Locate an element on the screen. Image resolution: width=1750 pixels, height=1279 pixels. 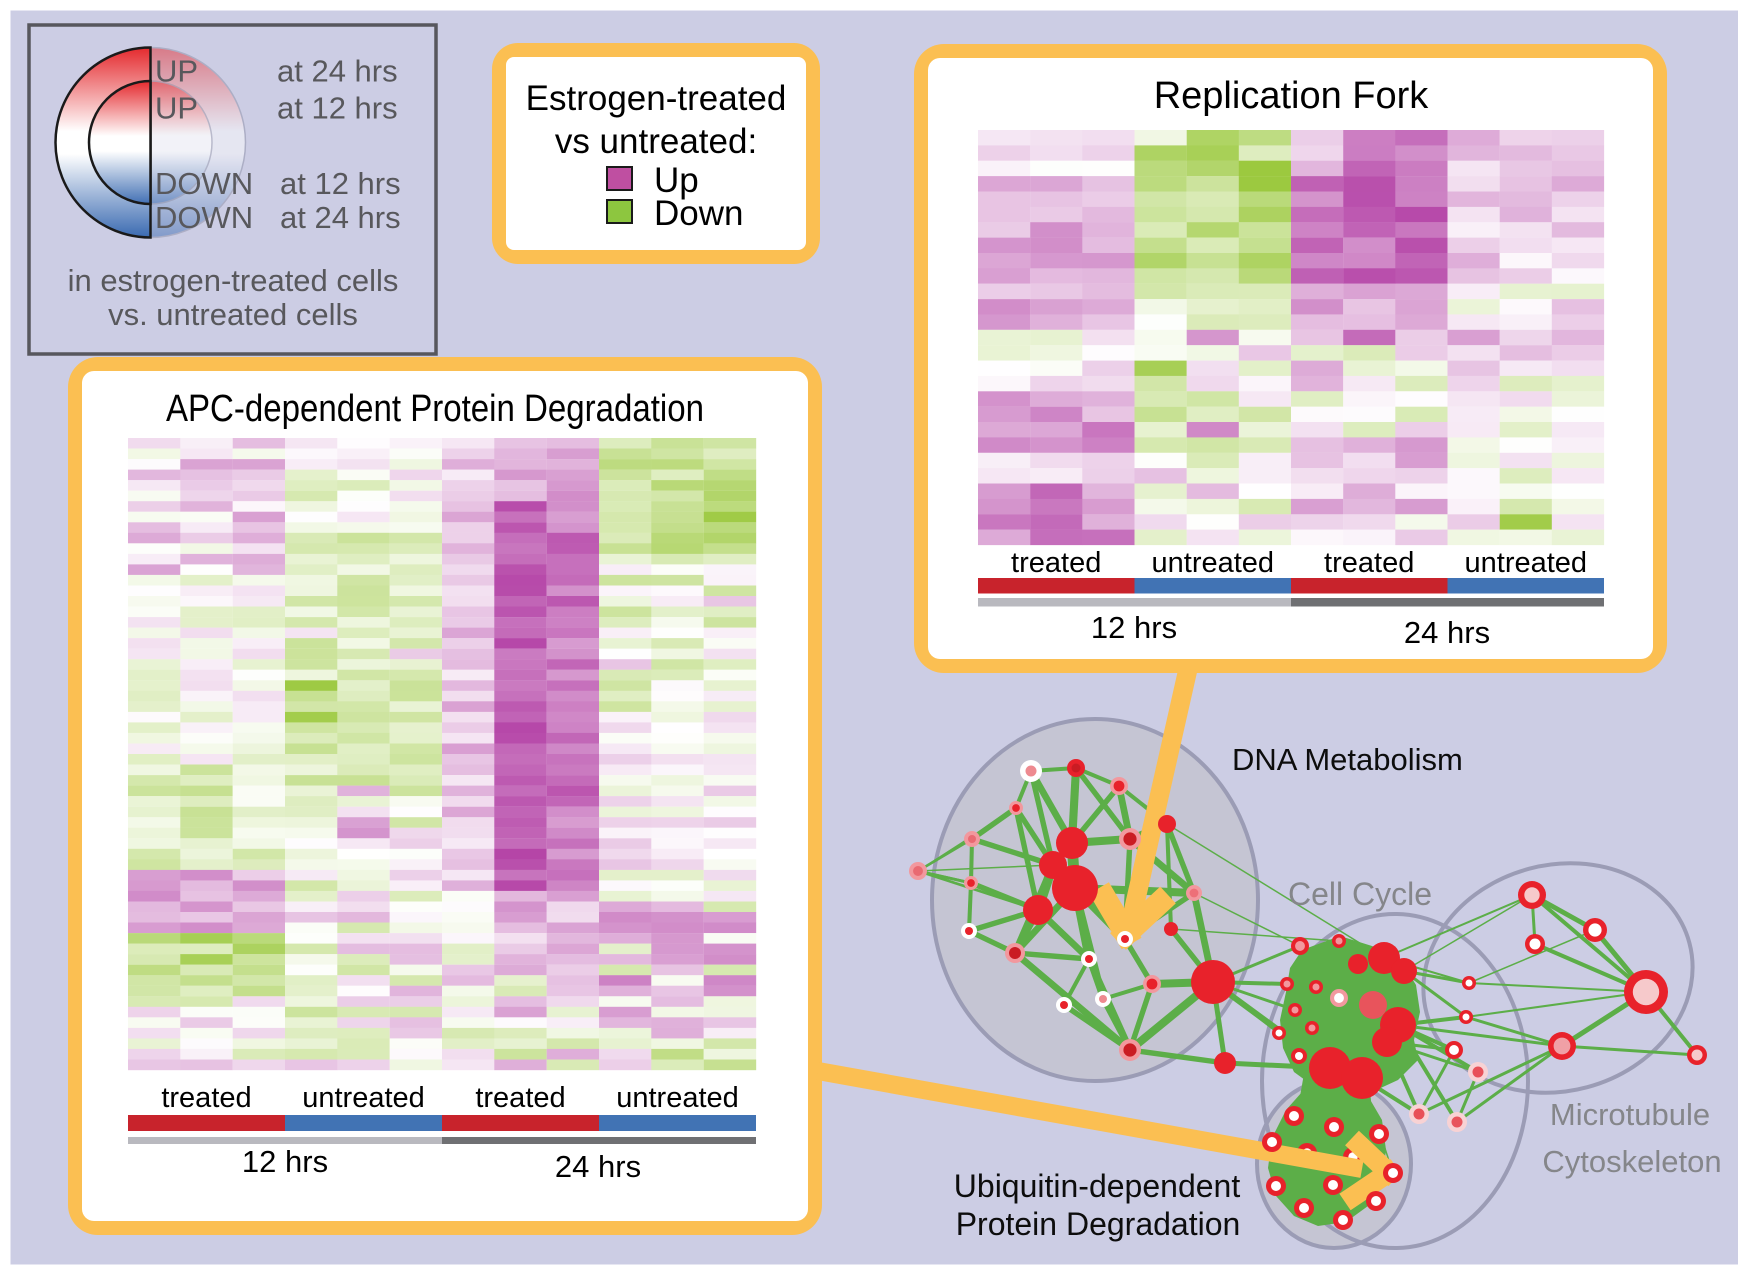
svg-text: Ubiquitin-dependent is located at coordinates (1097, 1186).